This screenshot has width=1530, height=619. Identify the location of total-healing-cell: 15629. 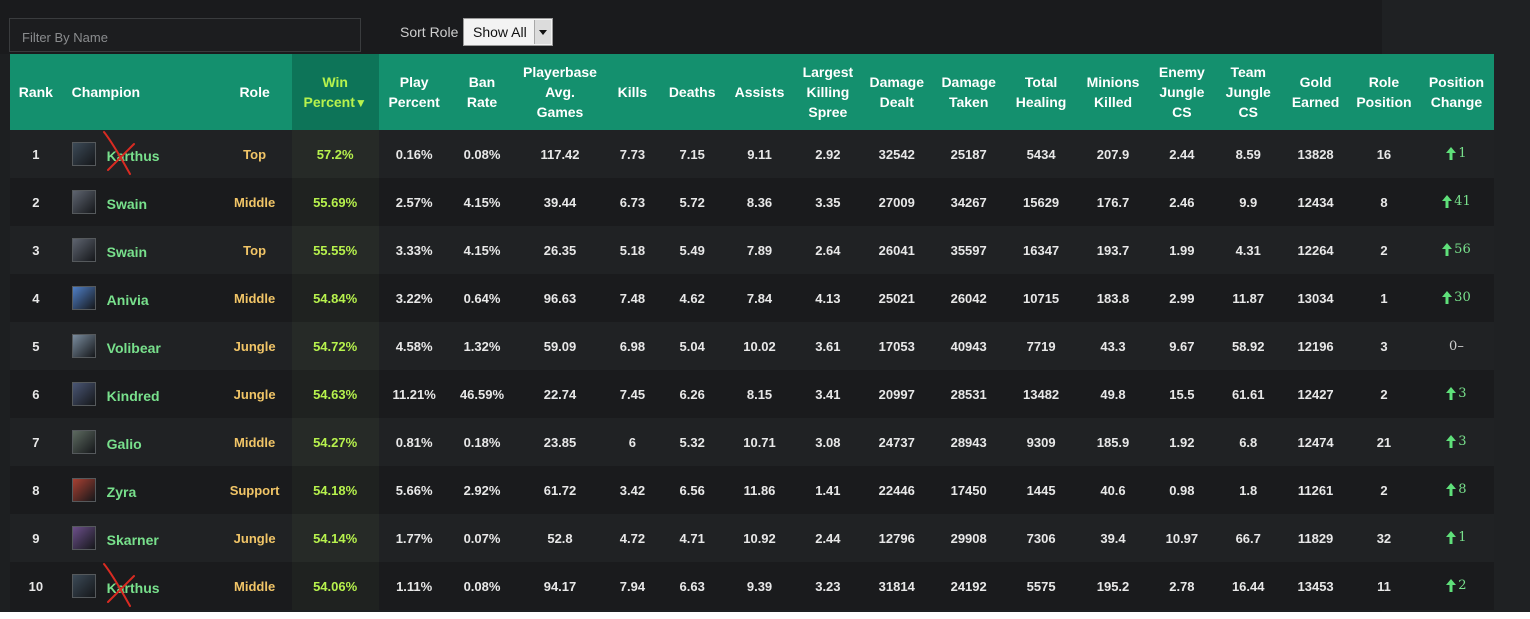
(1041, 202).